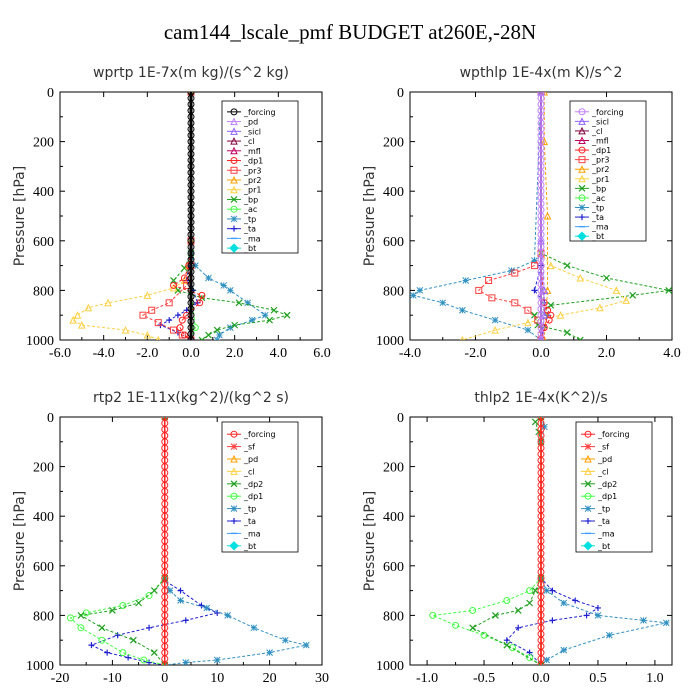 This screenshot has width=700, height=700. What do you see at coordinates (322, 678) in the screenshot?
I see `x-tick-label: 30` at bounding box center [322, 678].